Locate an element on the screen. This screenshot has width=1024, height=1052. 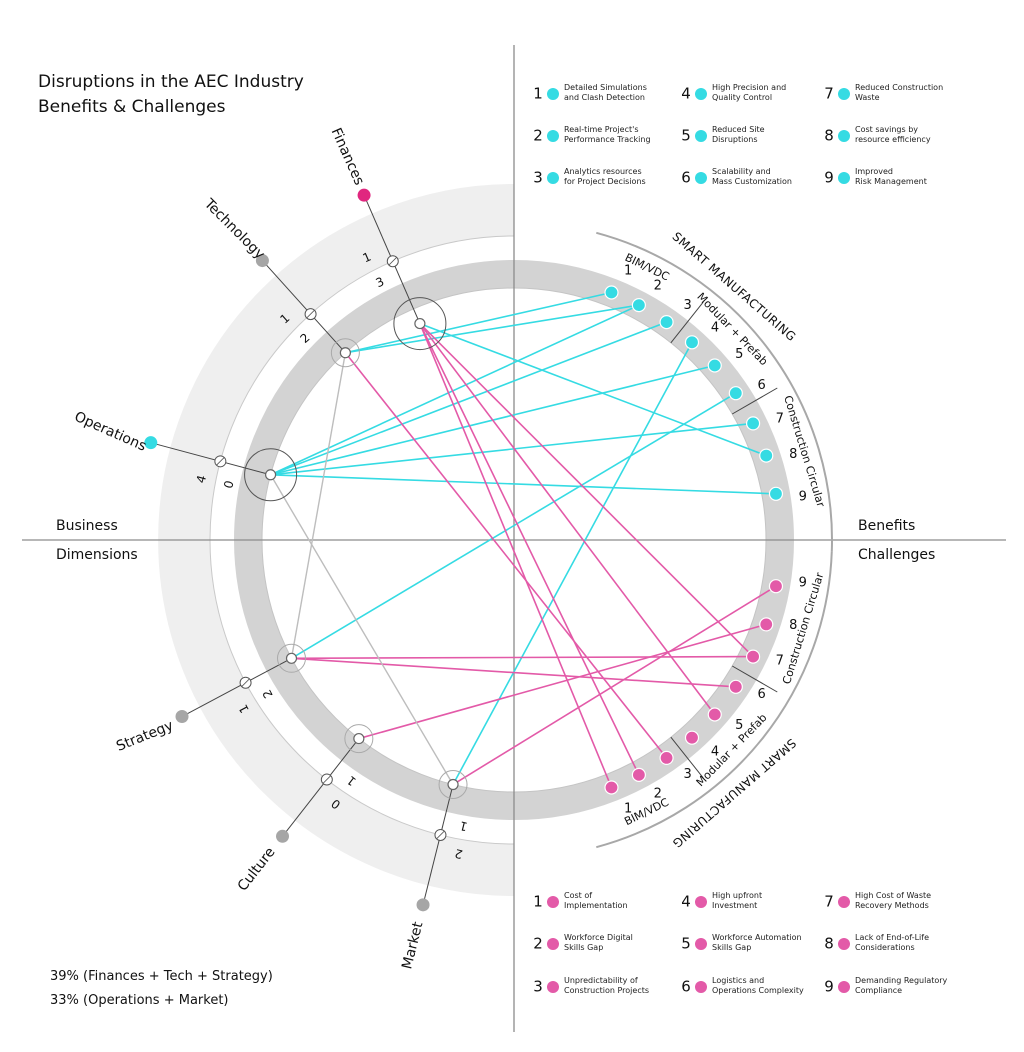
challenge-slot-num-1: 1 is located at coordinates (628, 808).